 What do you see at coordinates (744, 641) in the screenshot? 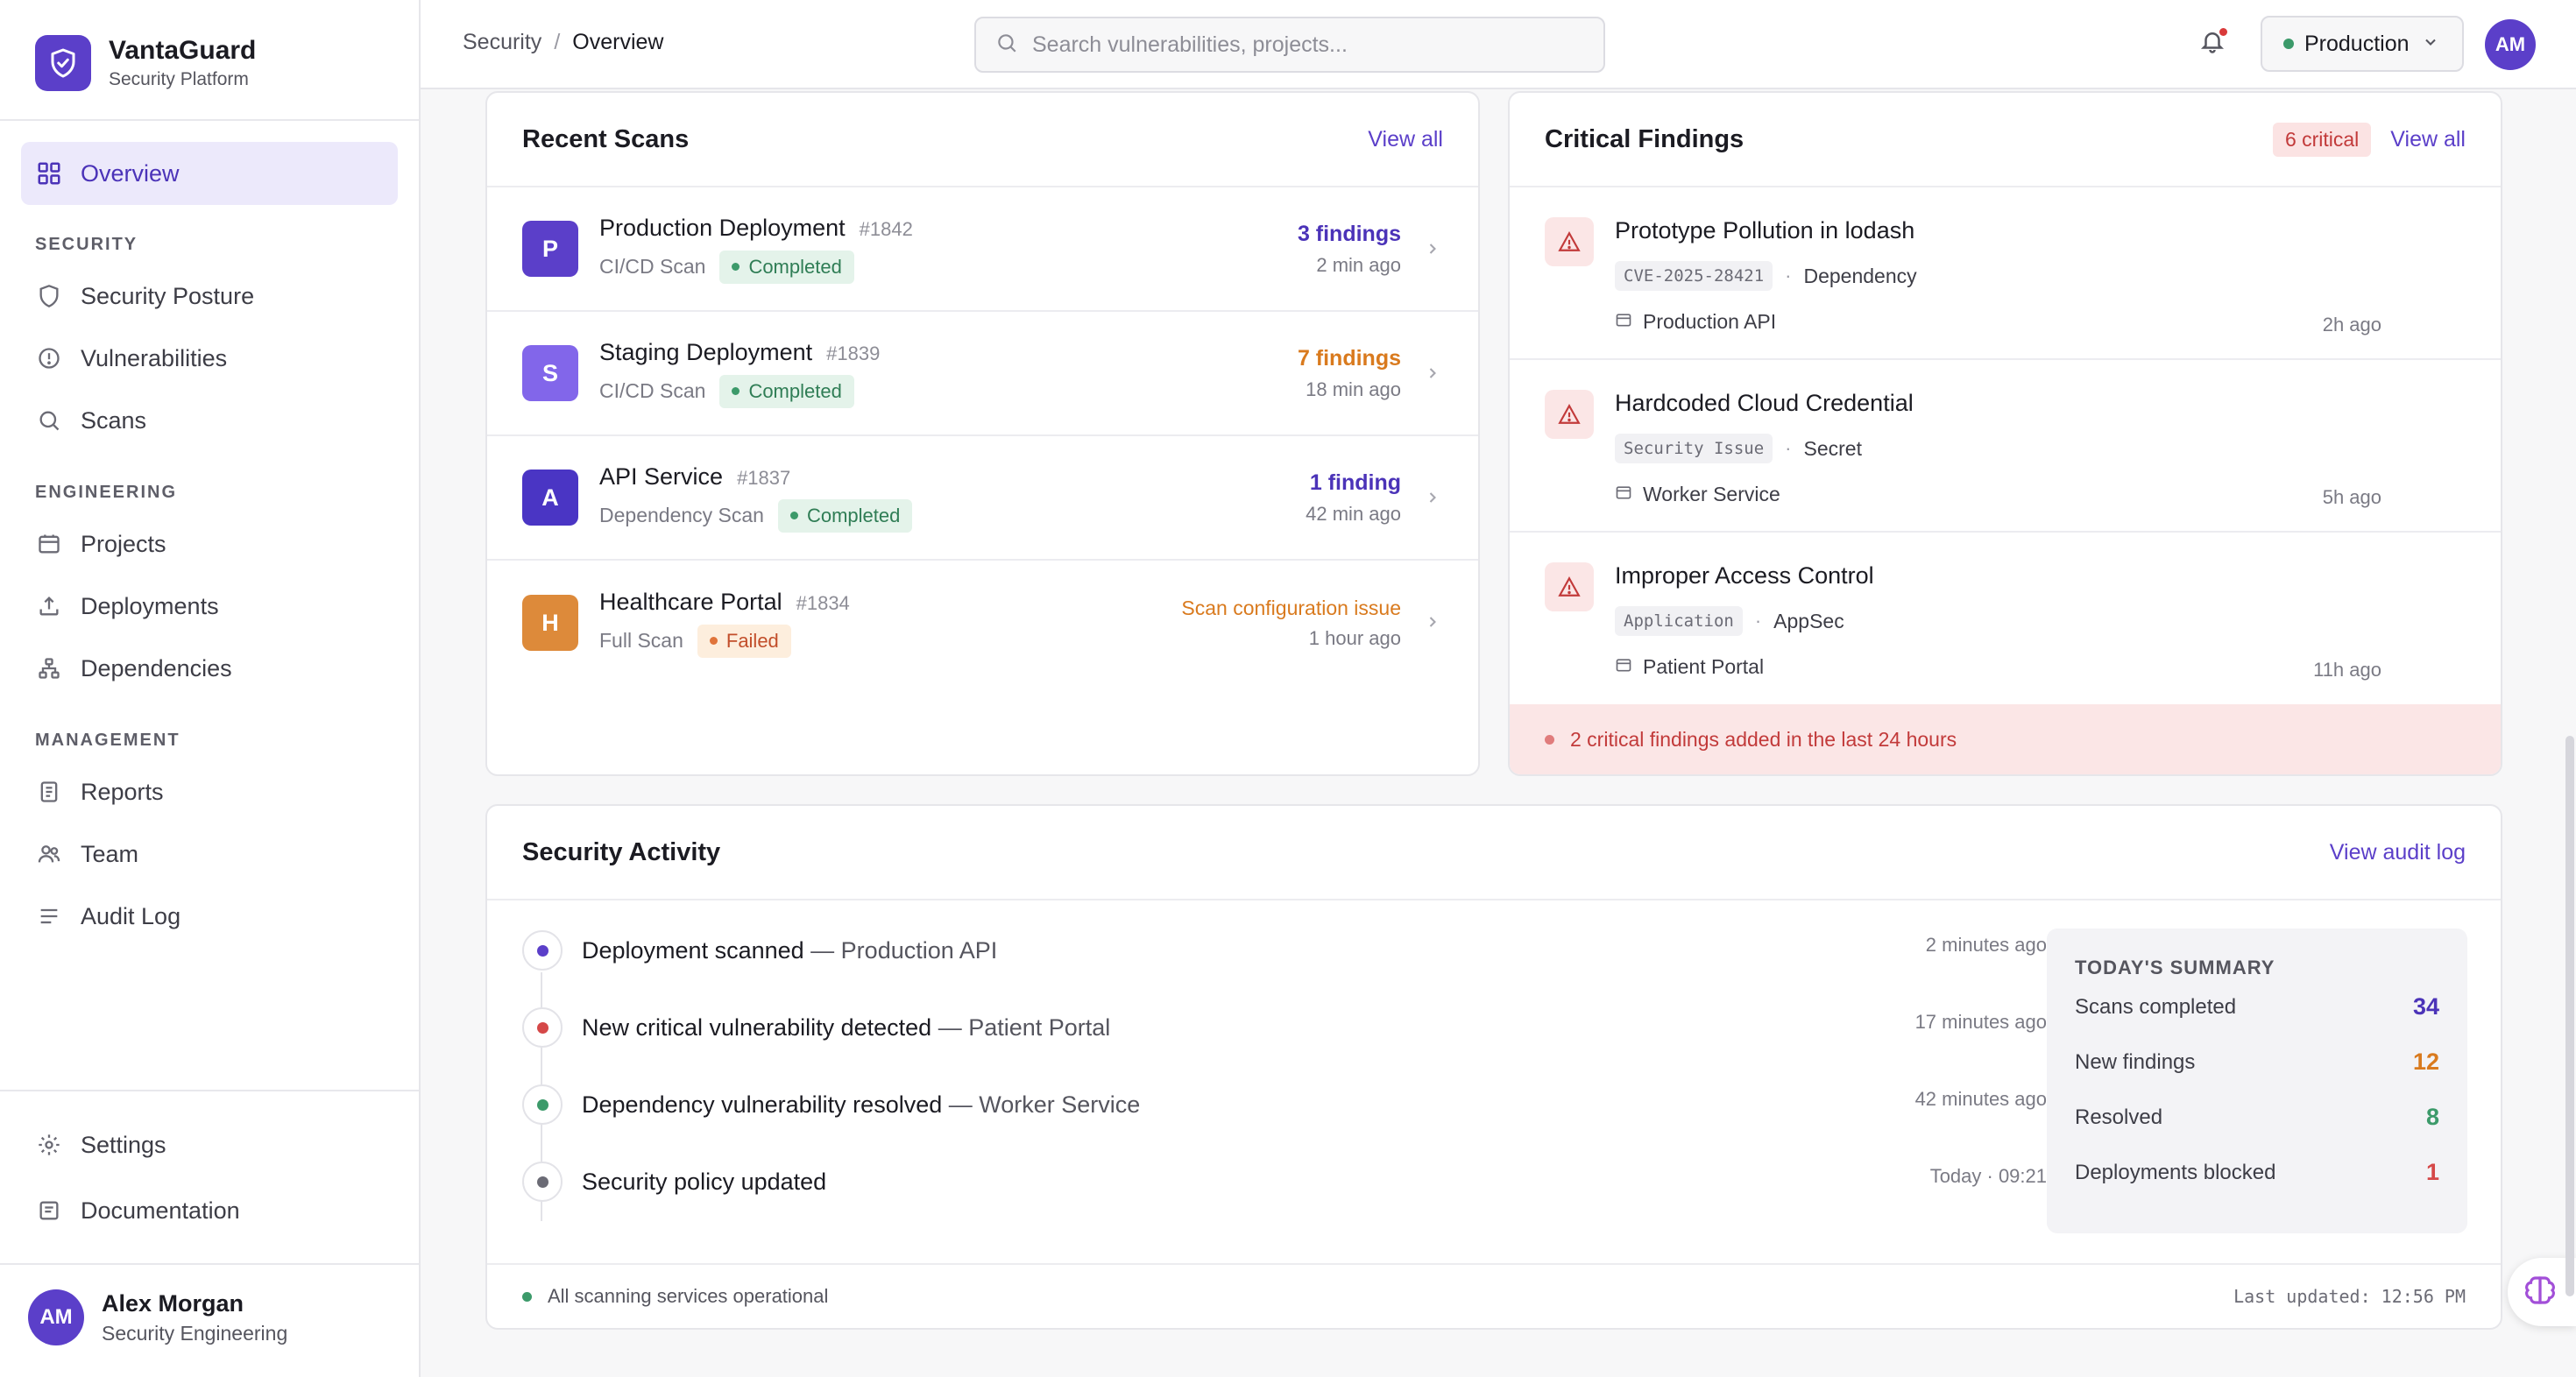
I see `status-badge: Failed` at bounding box center [744, 641].